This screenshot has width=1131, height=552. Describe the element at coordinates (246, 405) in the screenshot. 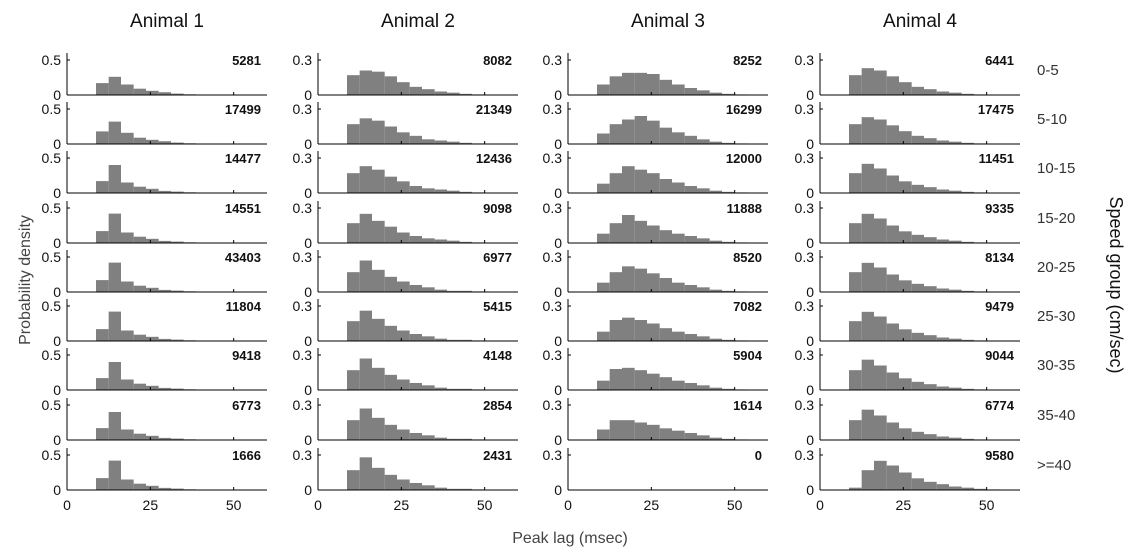

I see `sample-count-label: 6773` at that location.